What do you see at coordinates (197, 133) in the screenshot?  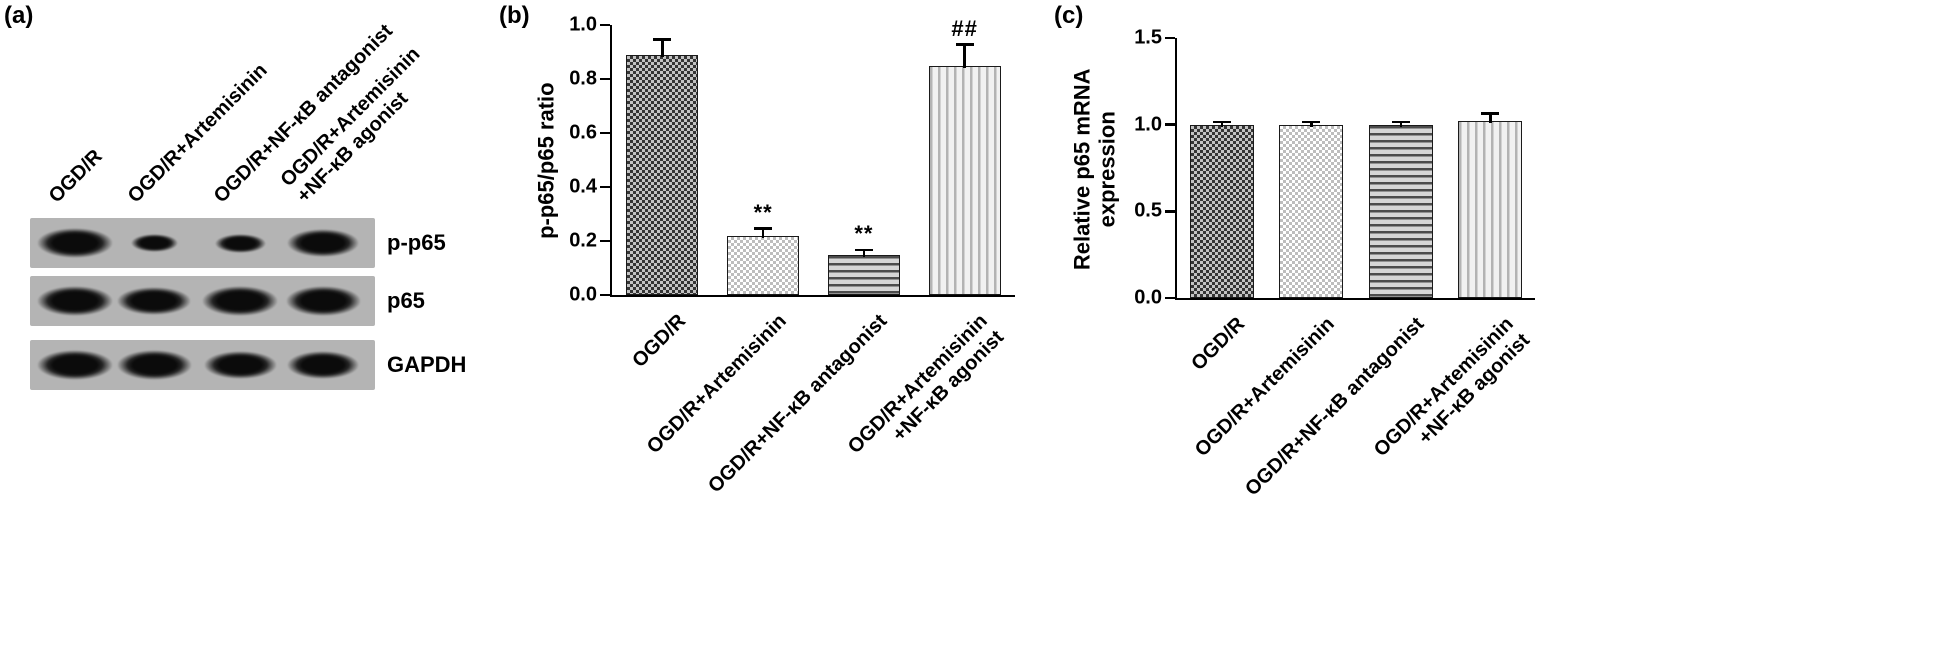 I see `lane-label: OGD/R+Artemisinin` at bounding box center [197, 133].